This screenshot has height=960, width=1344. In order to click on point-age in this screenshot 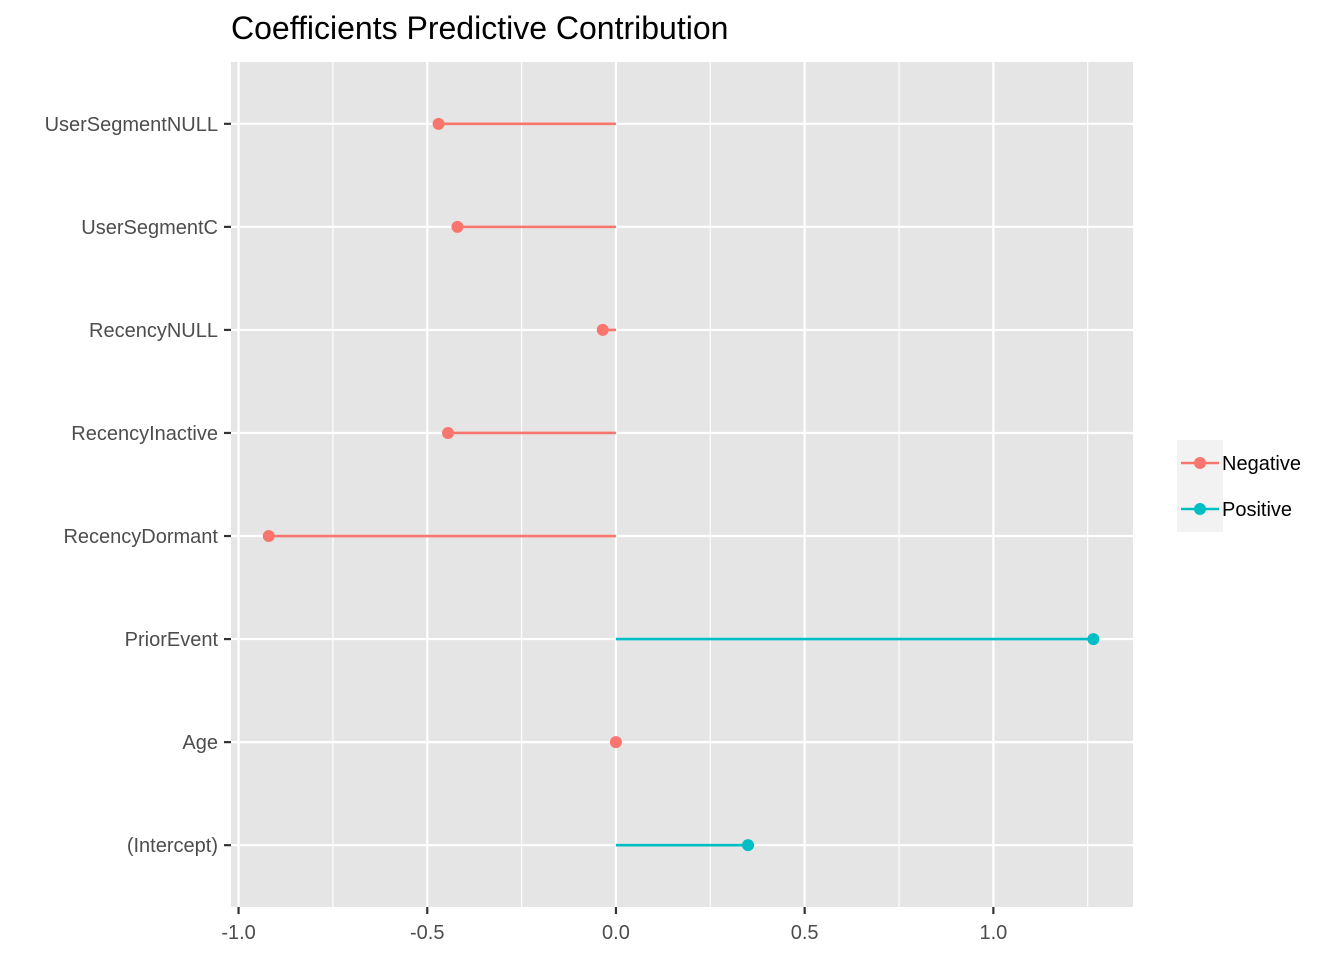, I will do `click(615, 742)`.